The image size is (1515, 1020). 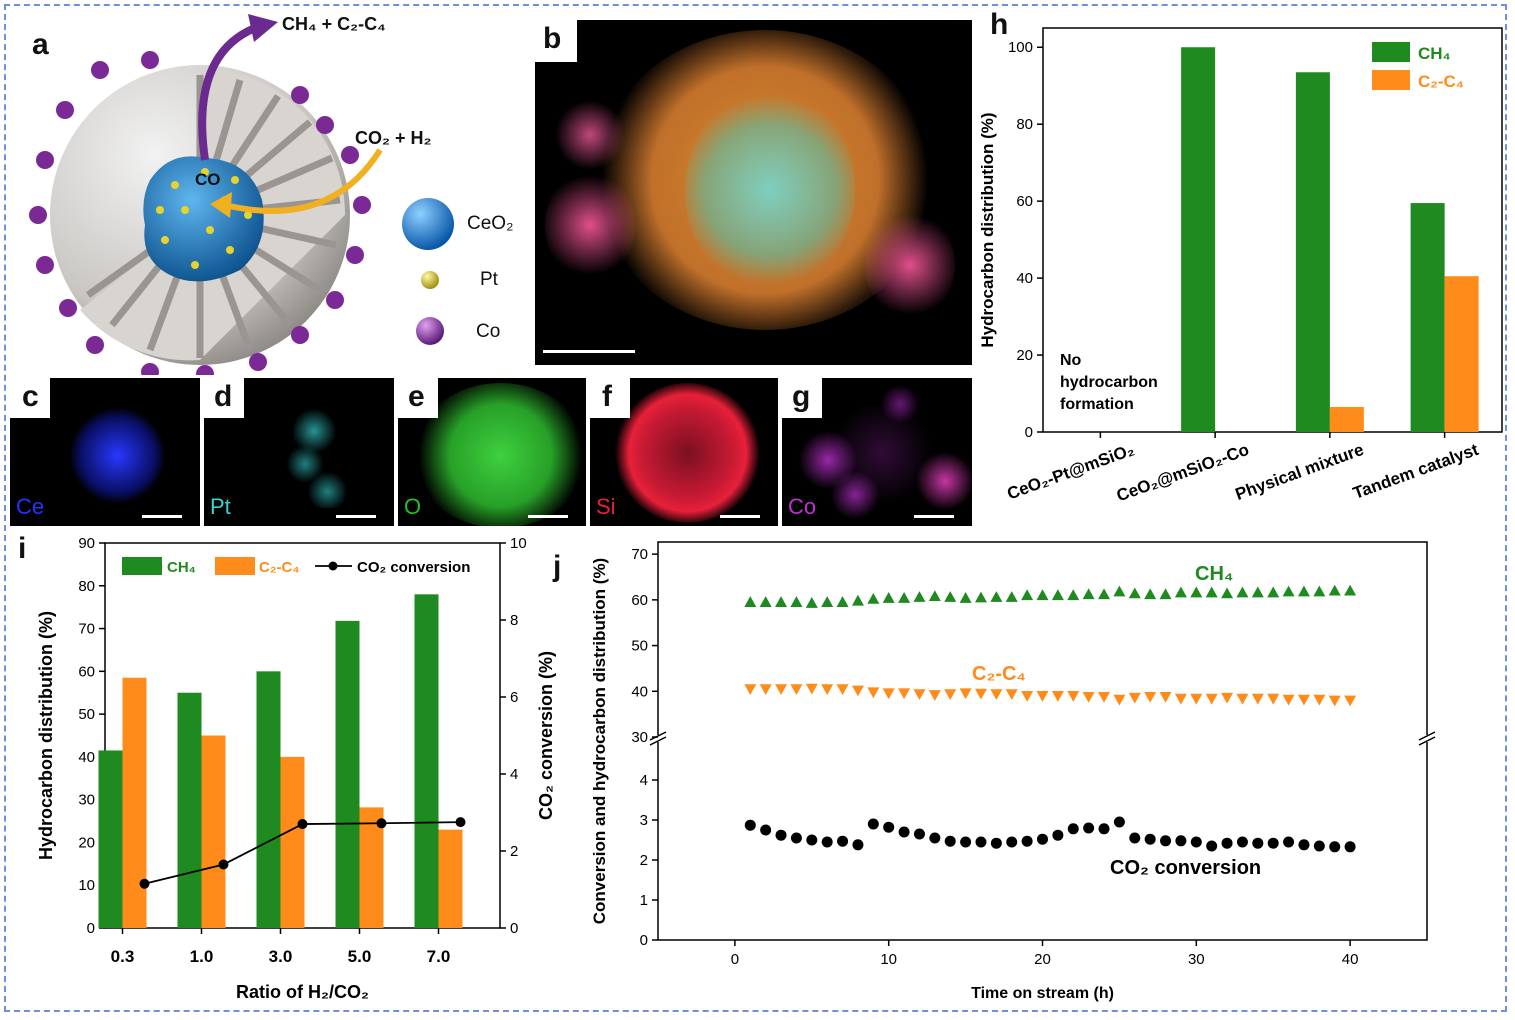 What do you see at coordinates (740, 516) in the screenshot?
I see `scale-bar-f` at bounding box center [740, 516].